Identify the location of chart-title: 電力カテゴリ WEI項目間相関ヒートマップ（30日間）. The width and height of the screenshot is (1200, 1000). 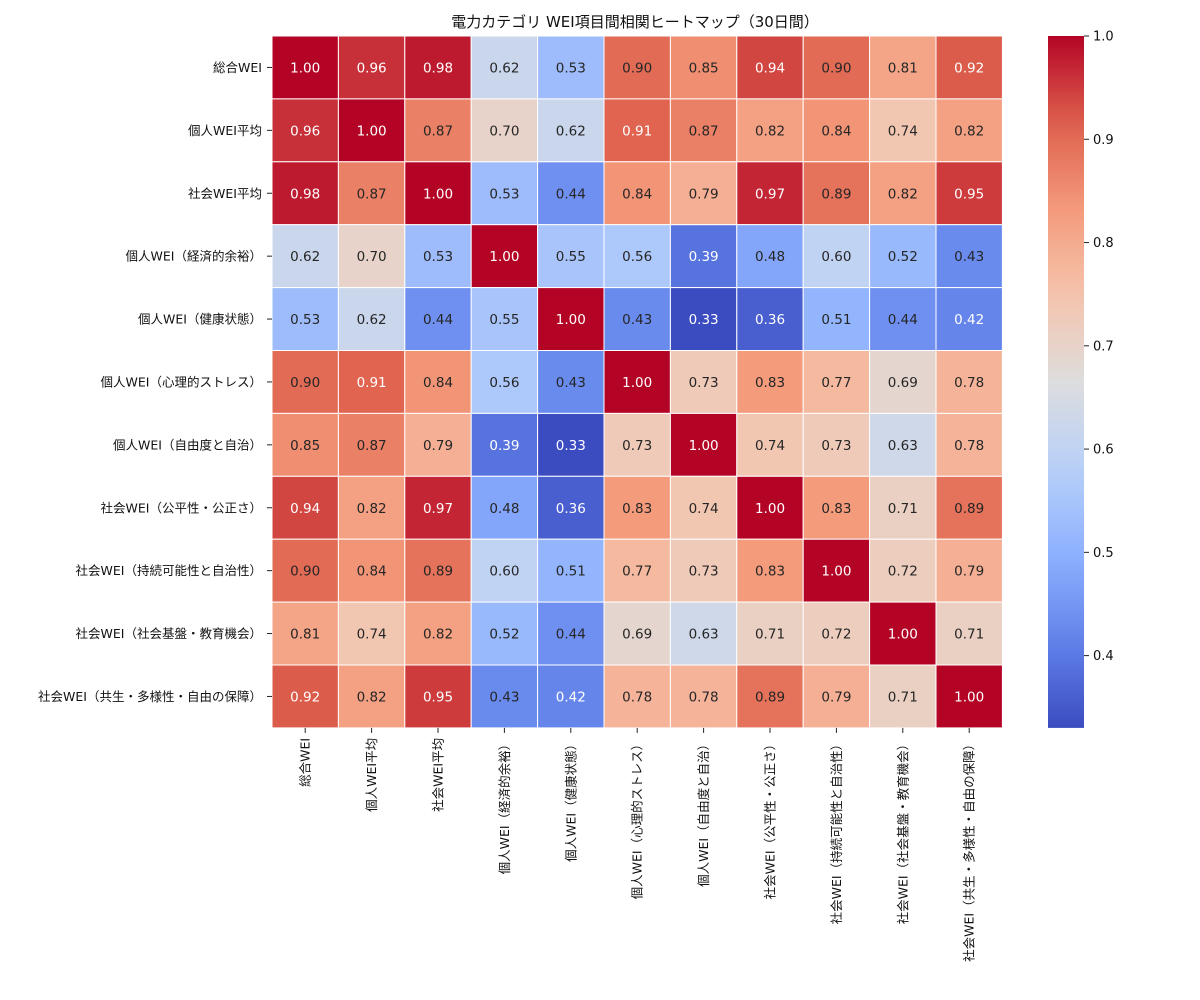
(635, 22).